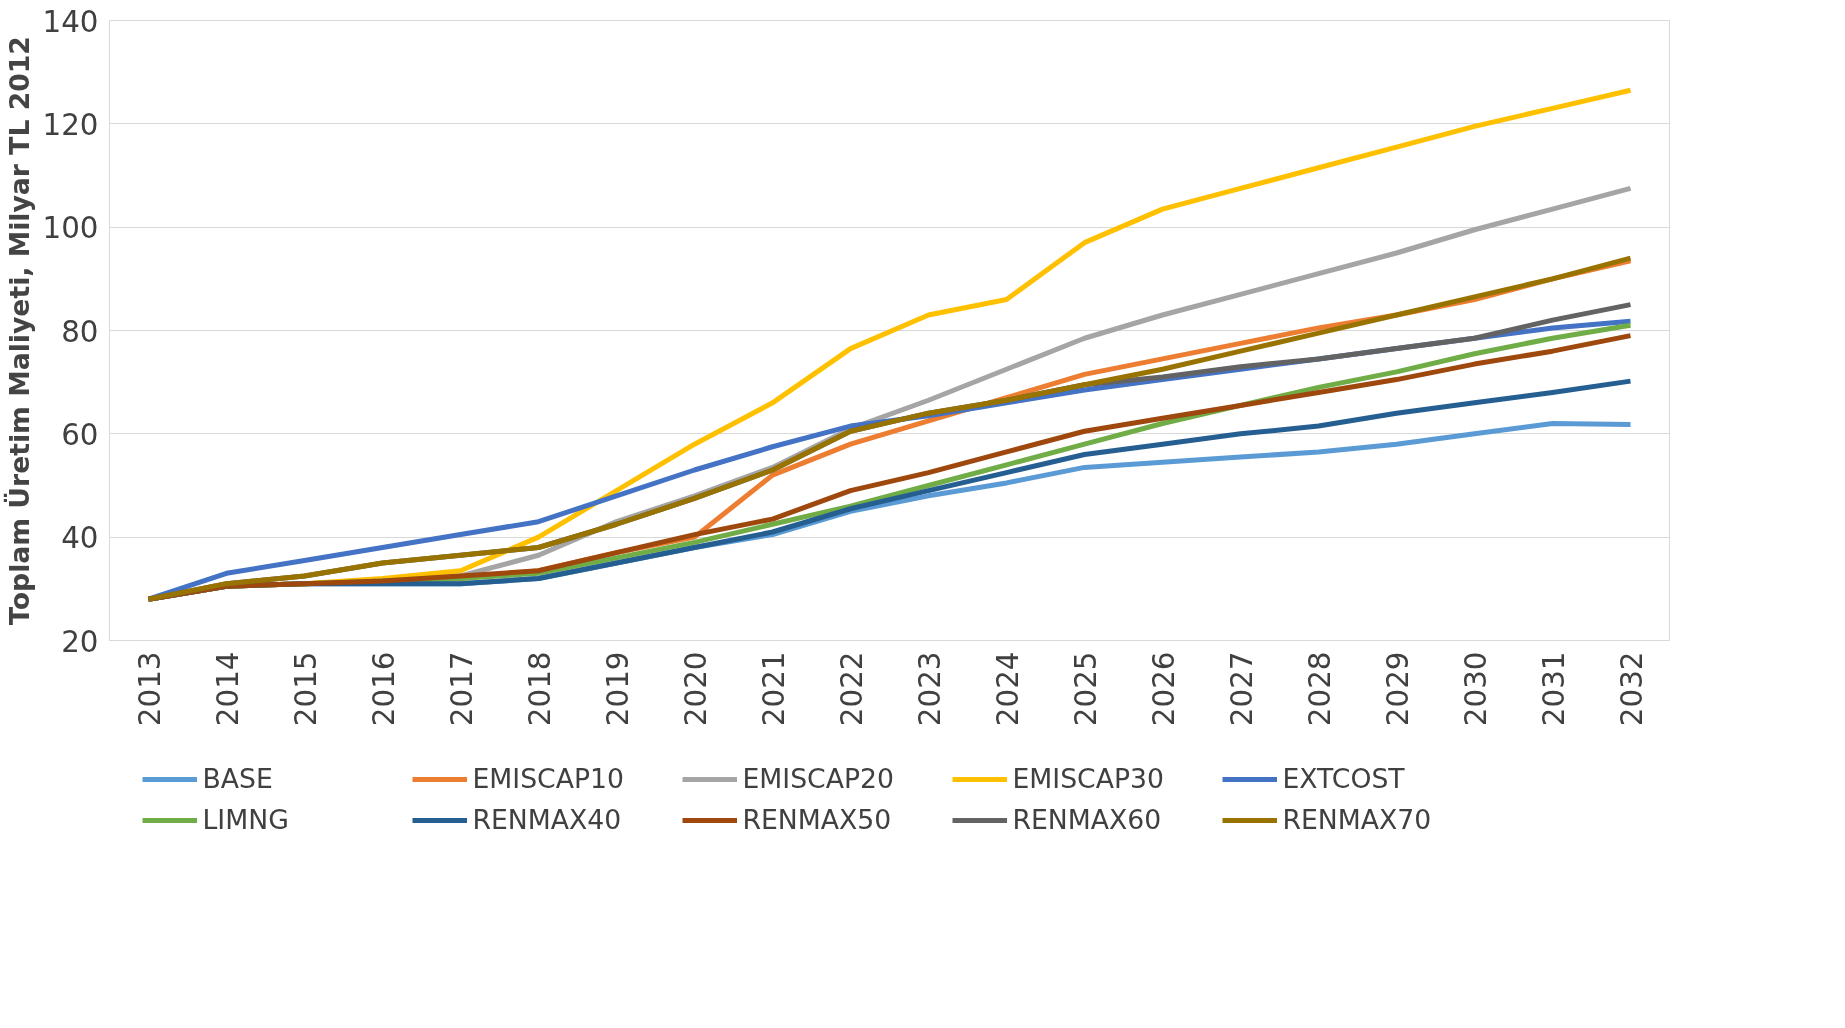 This screenshot has height=1028, width=1845. What do you see at coordinates (461, 689) in the screenshot?
I see `x-tick-label: 2017` at bounding box center [461, 689].